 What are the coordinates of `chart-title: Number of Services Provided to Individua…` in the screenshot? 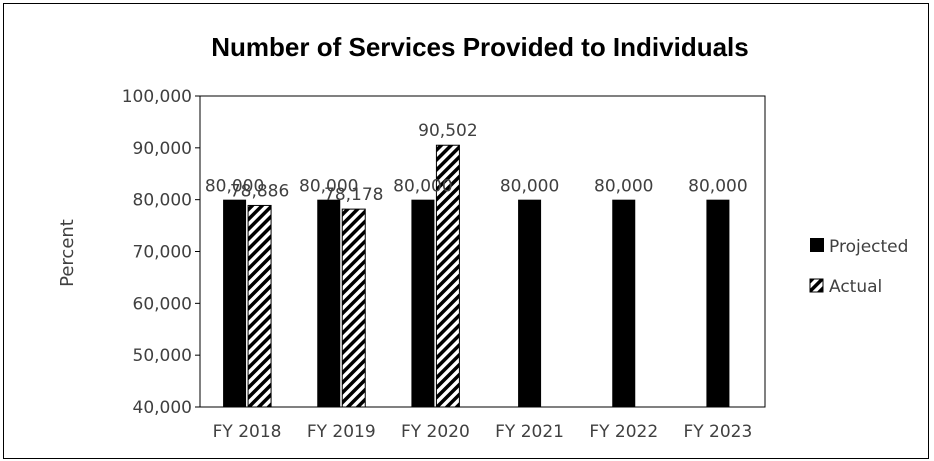 It's located at (479, 47).